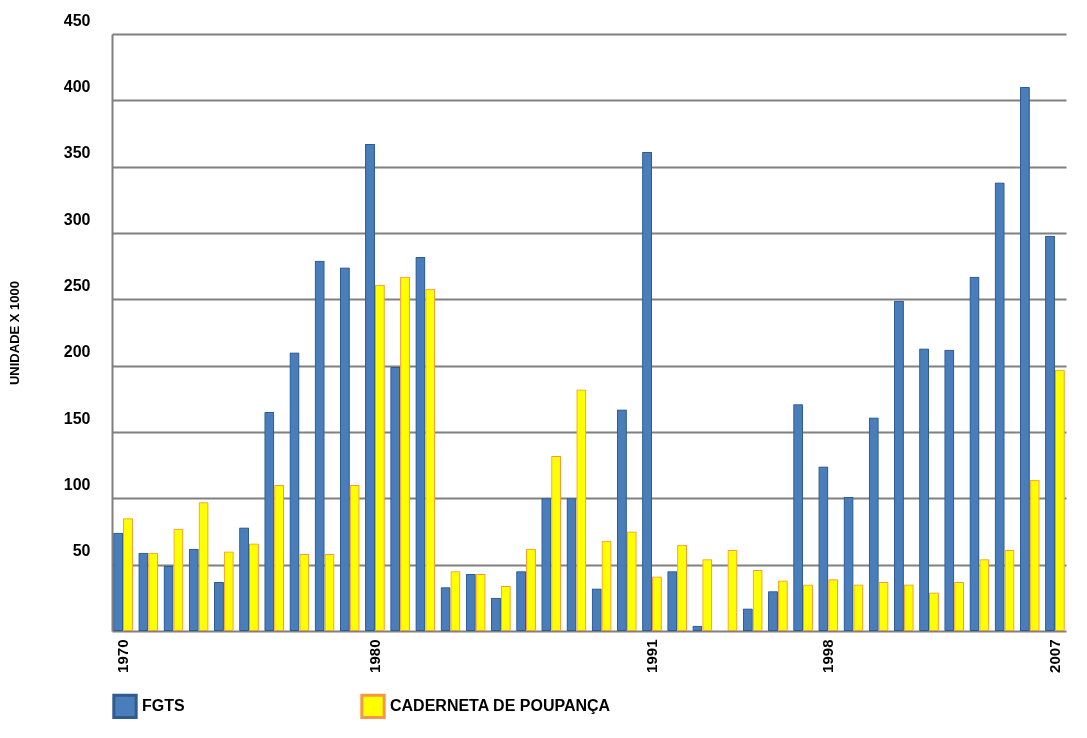  Describe the element at coordinates (77, 484) in the screenshot. I see `y-tick-label: 100` at that location.